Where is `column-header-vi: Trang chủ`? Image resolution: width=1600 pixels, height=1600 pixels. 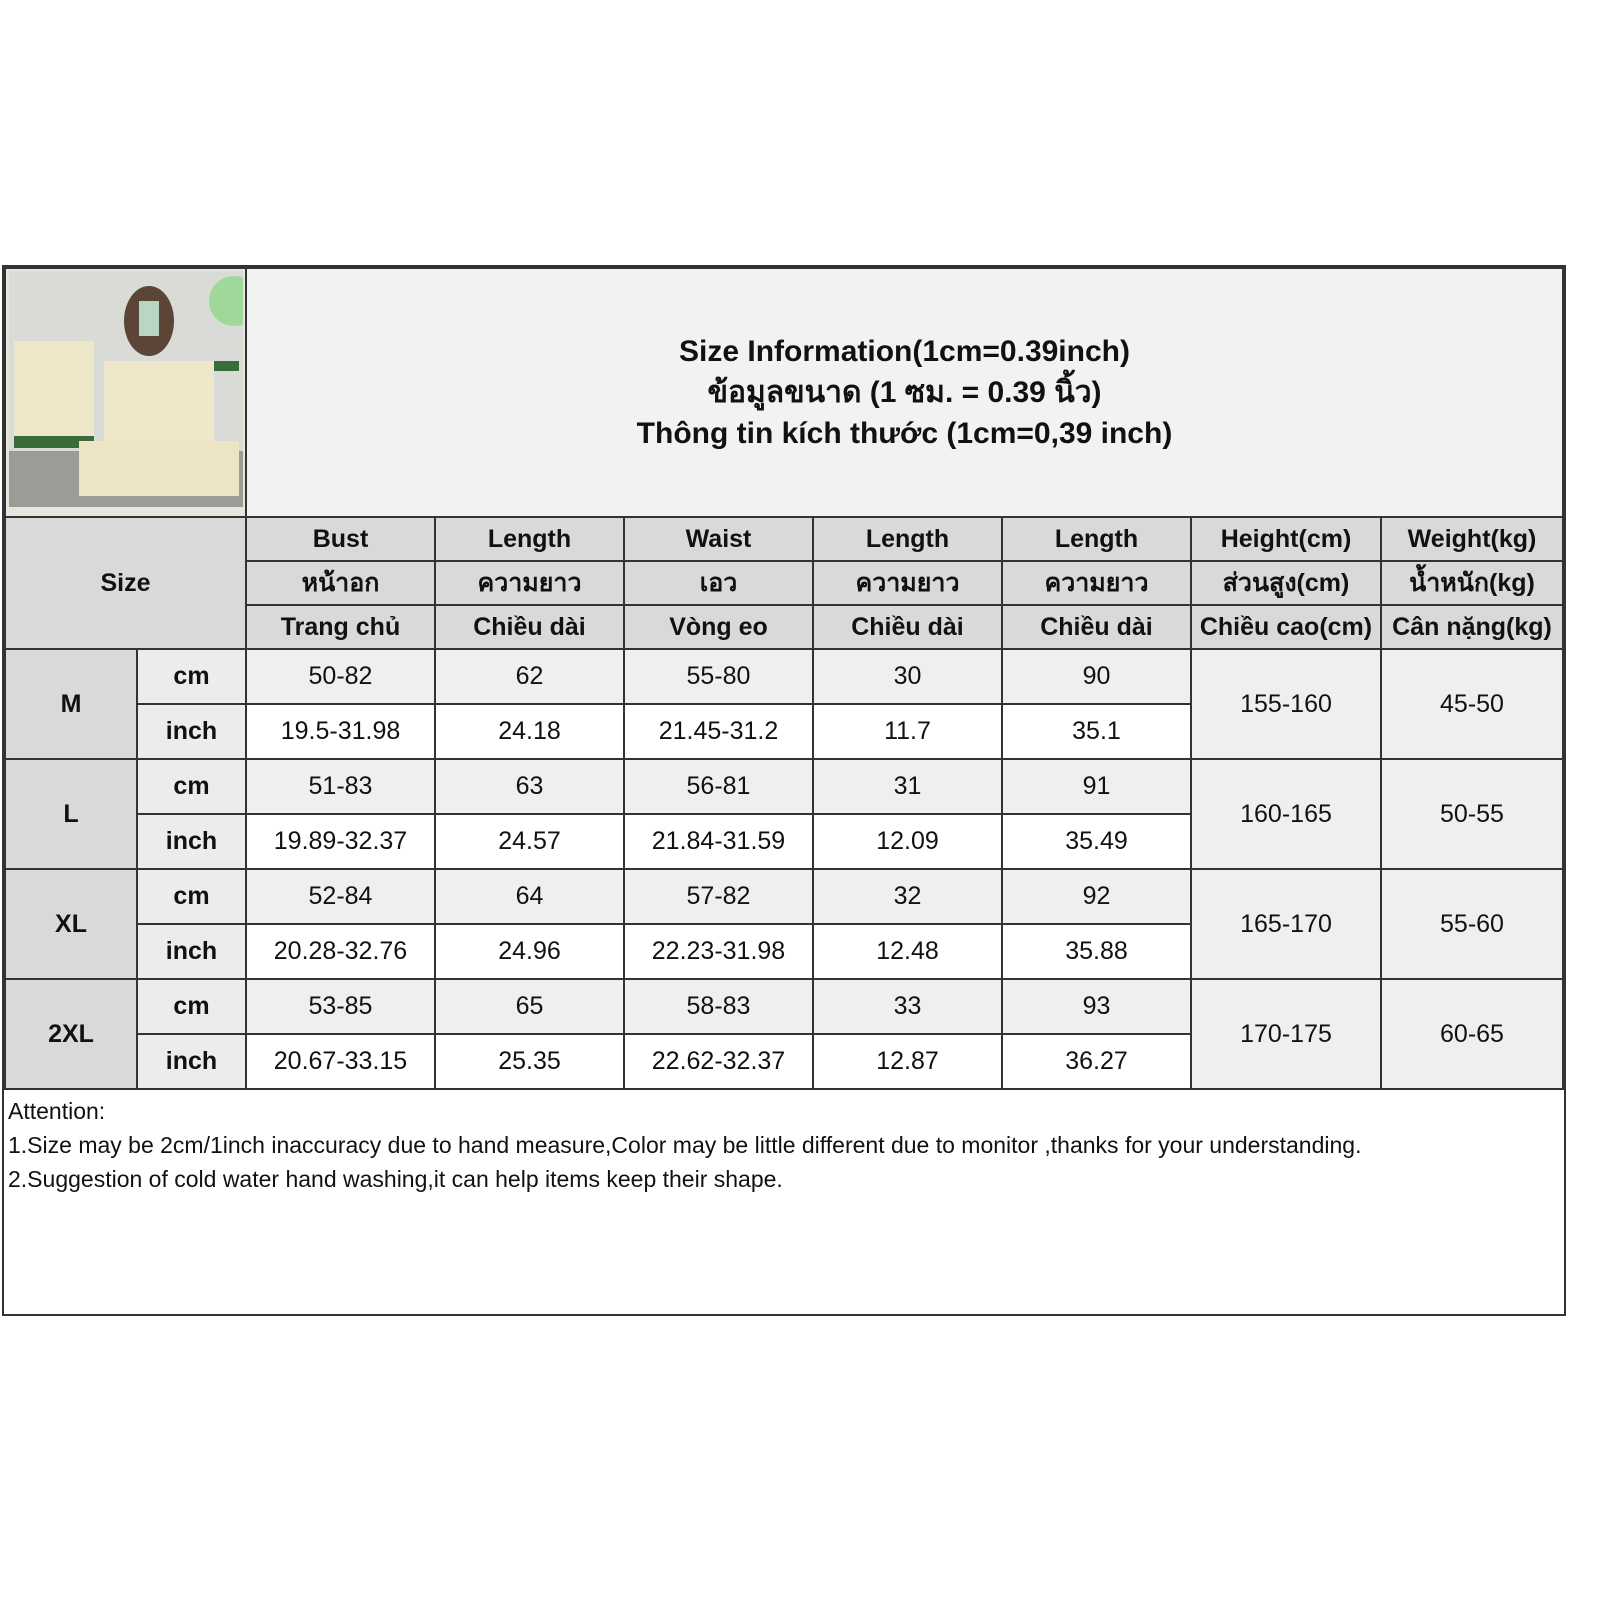
column-header-vi: Trang chủ is located at coordinates (340, 627).